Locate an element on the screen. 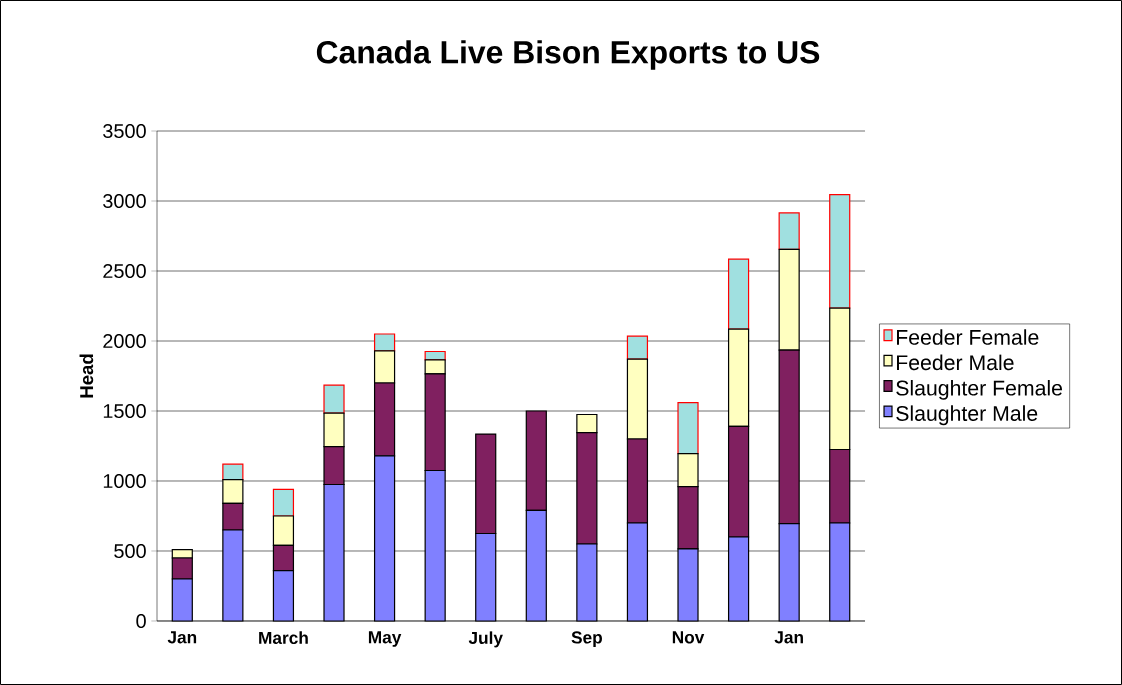 The image size is (1122, 685). legend-label: Feeder Male is located at coordinates (955, 362).